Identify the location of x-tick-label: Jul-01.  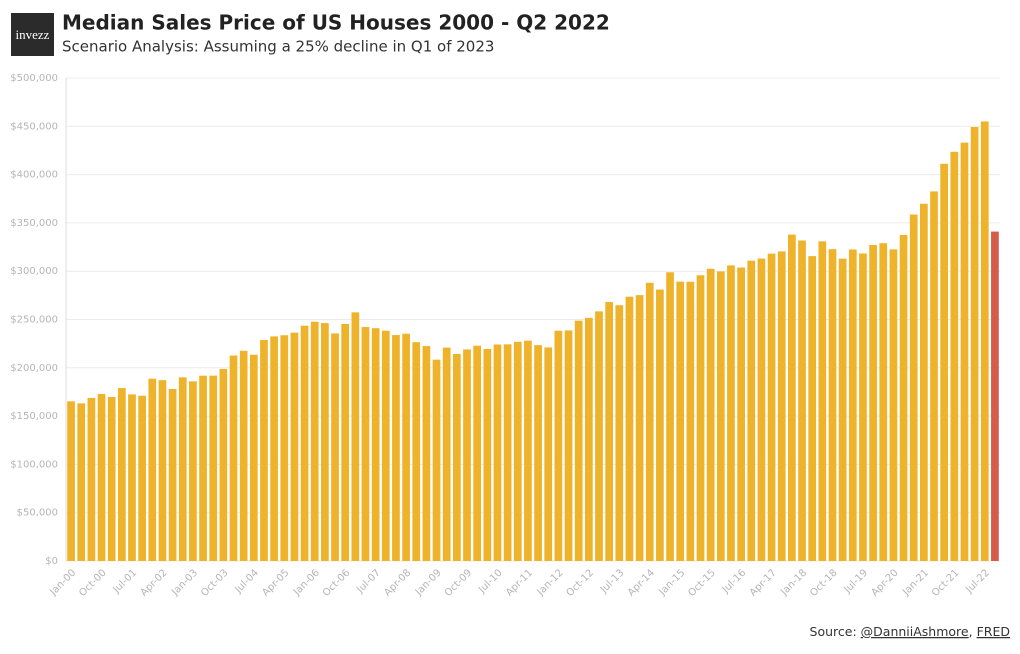
(125, 581).